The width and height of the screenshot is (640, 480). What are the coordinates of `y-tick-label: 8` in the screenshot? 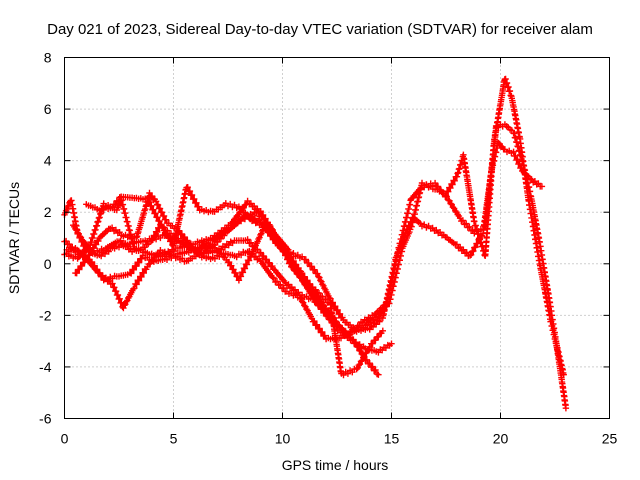 It's located at (48, 58).